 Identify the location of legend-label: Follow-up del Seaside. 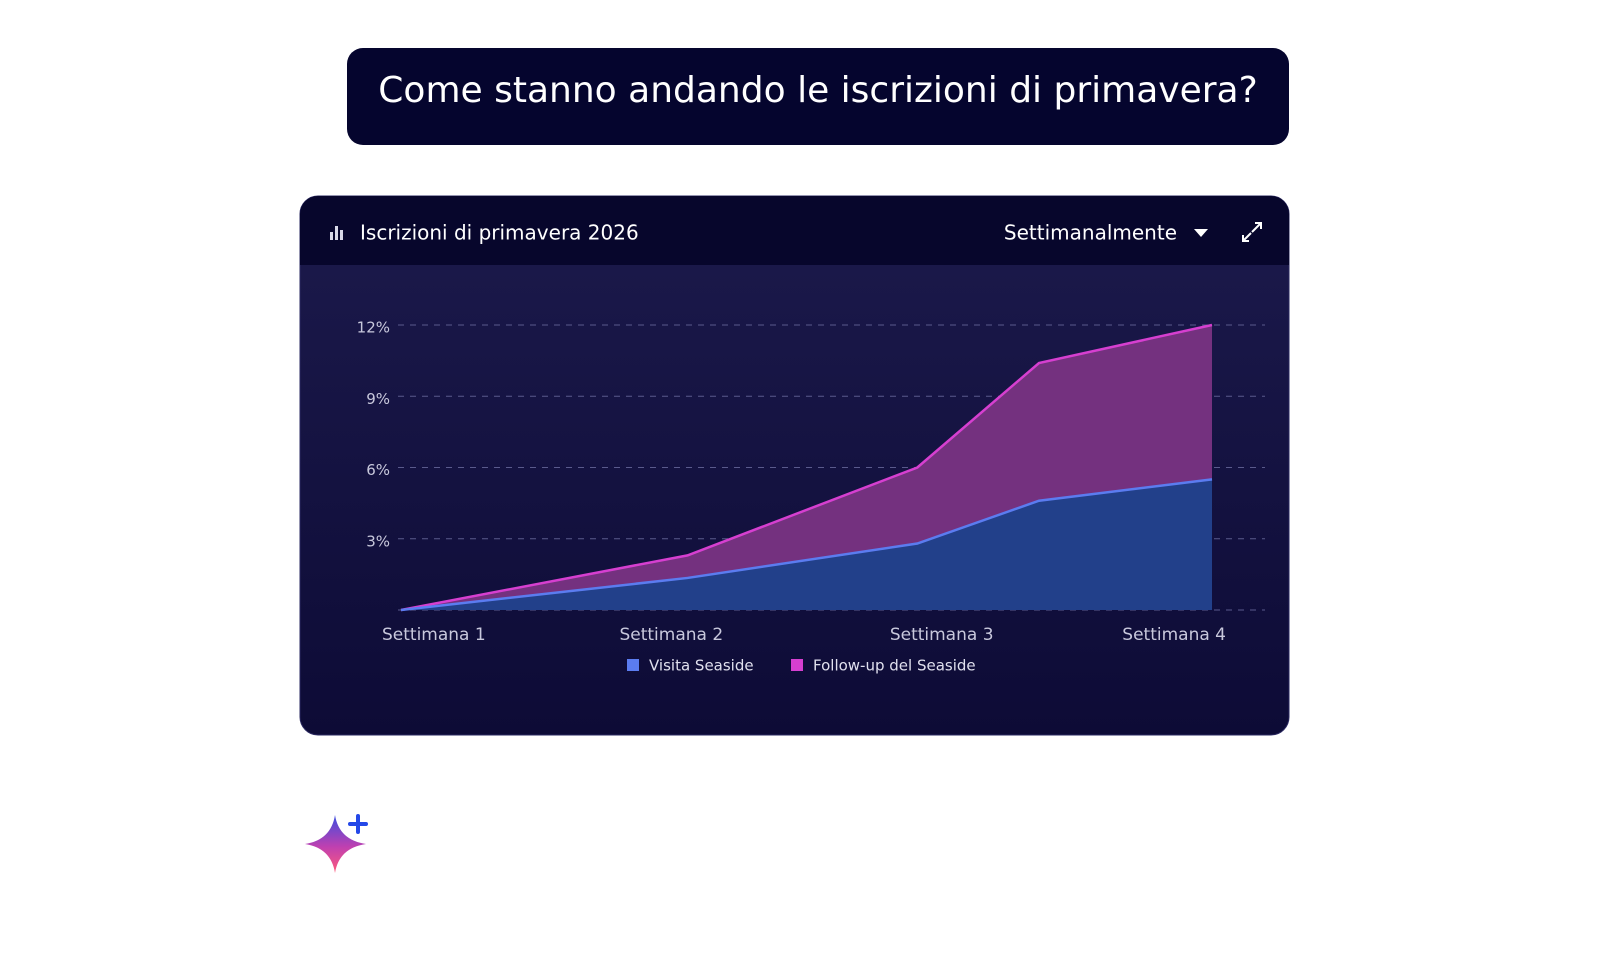
(894, 666).